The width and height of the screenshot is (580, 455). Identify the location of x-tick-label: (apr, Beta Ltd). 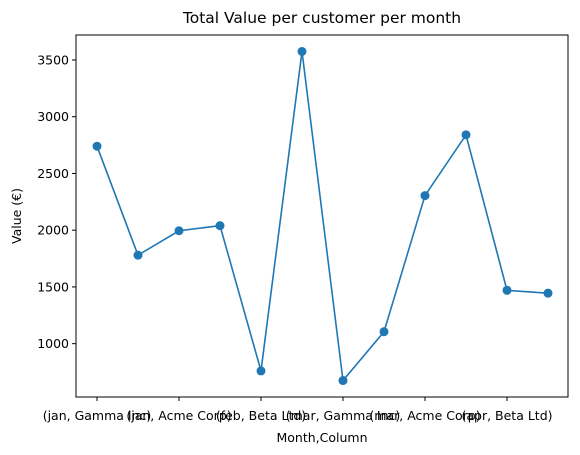
(506, 415).